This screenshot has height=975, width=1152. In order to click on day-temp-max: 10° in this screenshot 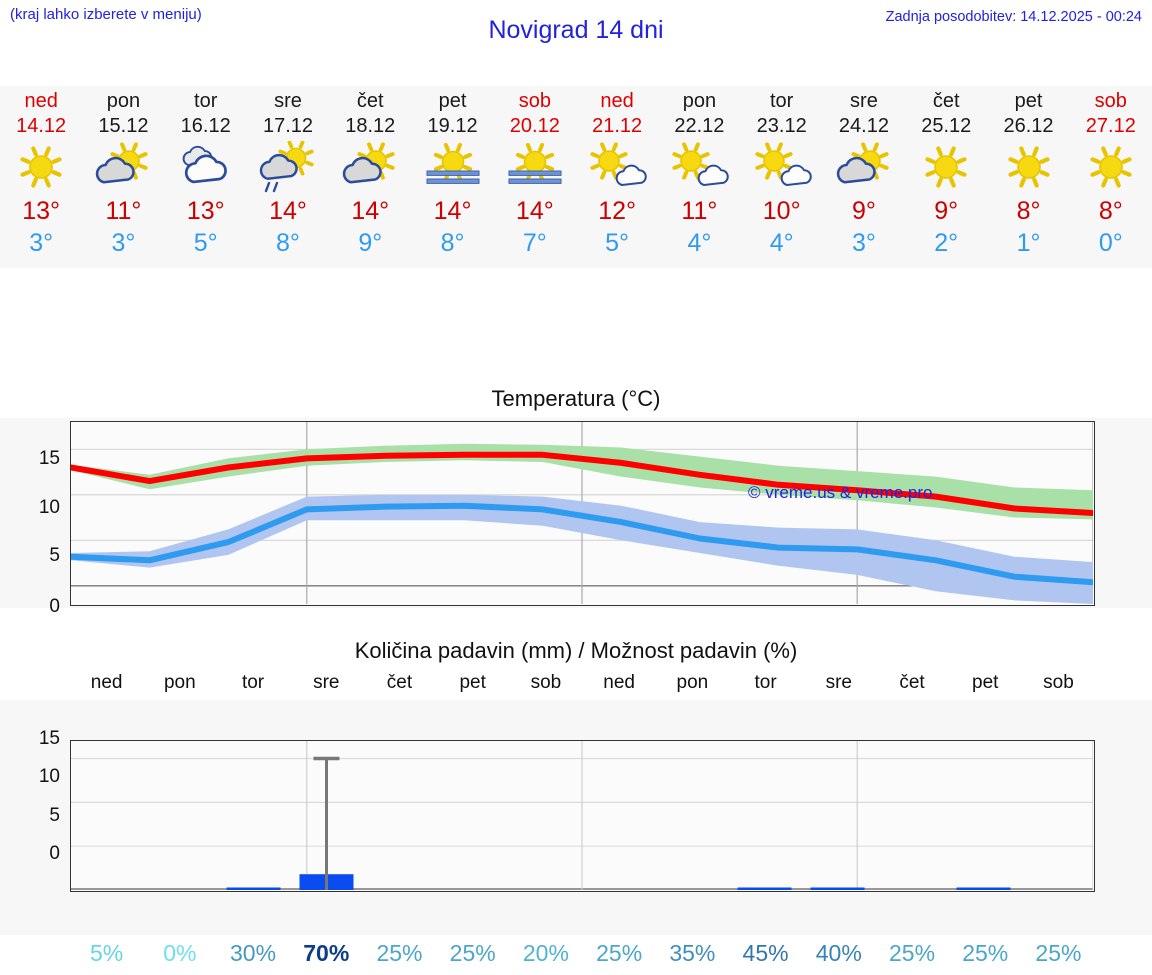, I will do `click(781, 211)`.